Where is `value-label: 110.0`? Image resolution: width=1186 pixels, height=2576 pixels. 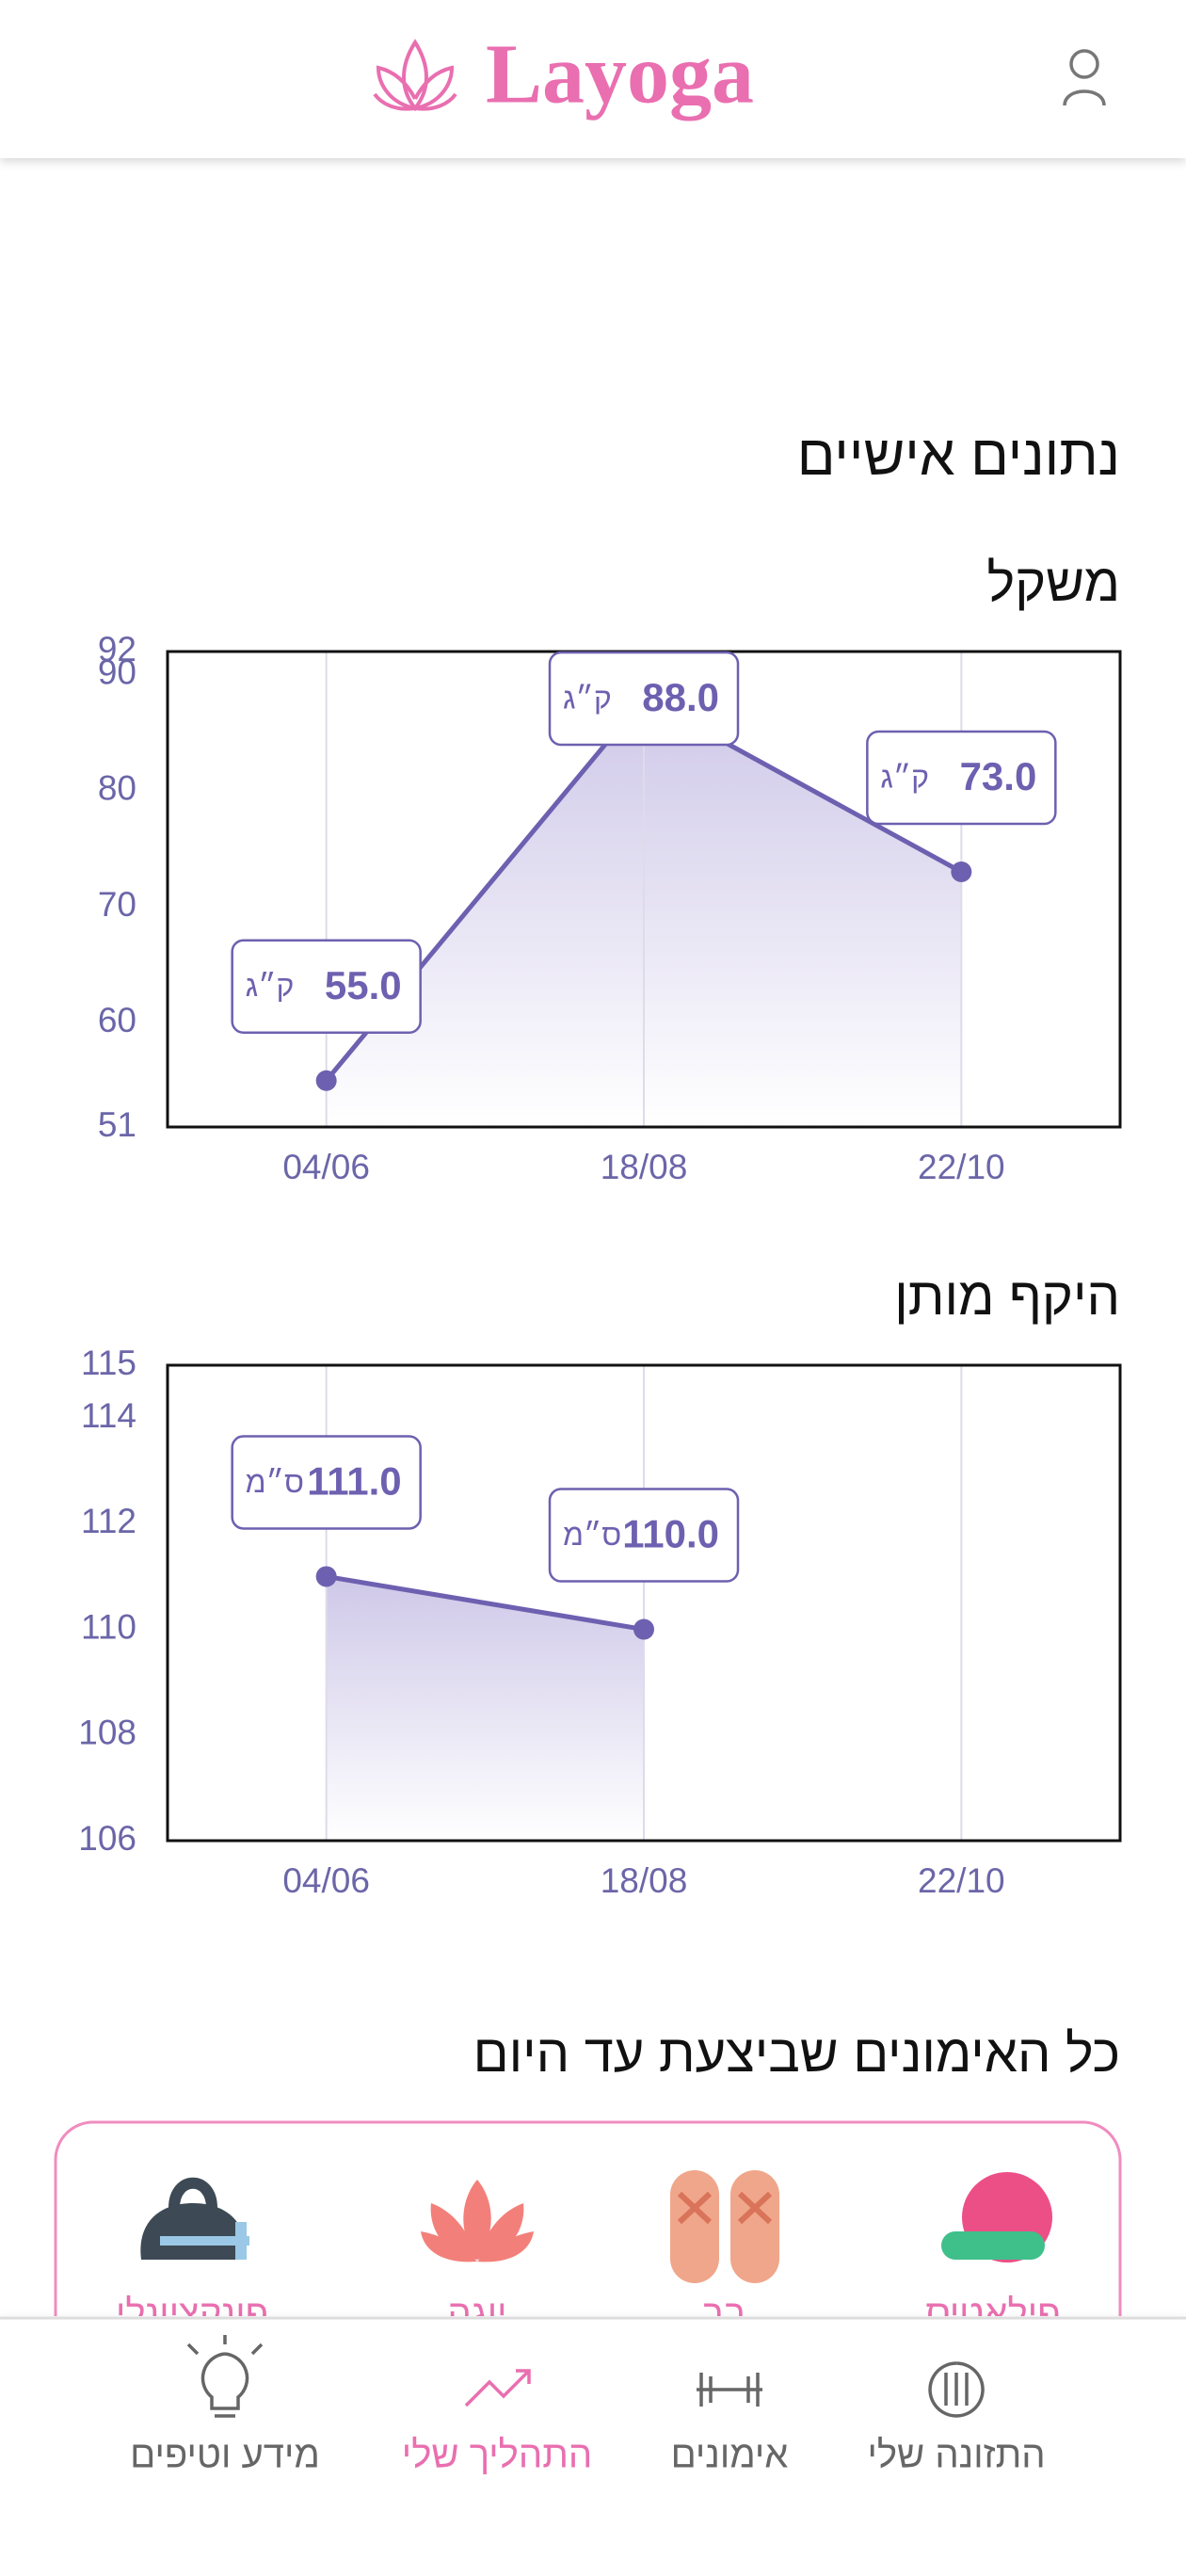 value-label: 110.0 is located at coordinates (670, 1534).